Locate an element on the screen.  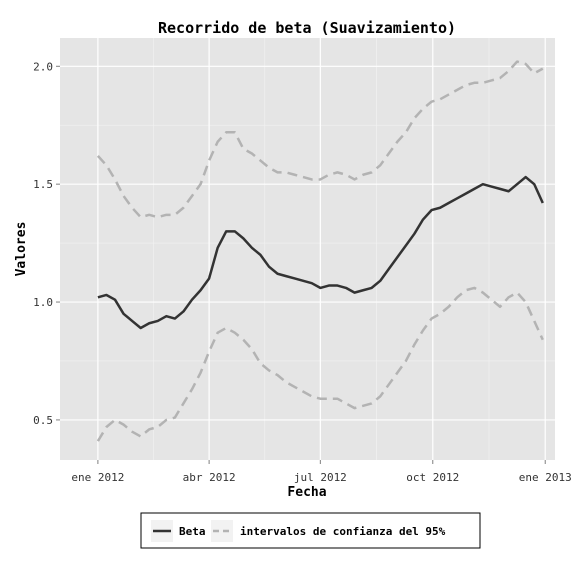
x-tick-label: ene 2012 is located at coordinates (97, 477).